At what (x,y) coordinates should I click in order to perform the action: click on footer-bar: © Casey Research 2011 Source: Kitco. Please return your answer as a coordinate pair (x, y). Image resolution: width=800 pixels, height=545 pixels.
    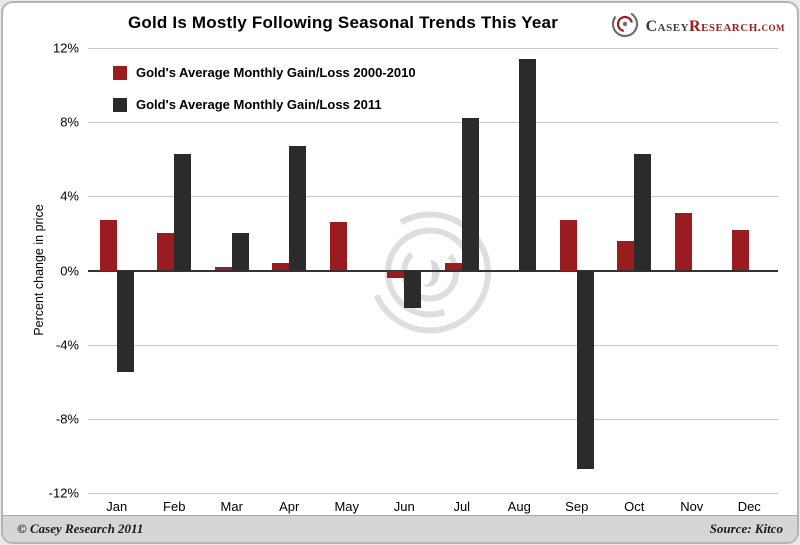
    Looking at the image, I should click on (400, 528).